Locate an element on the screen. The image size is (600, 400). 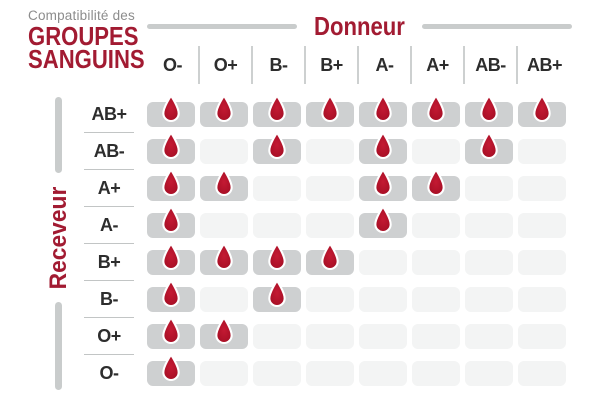
donor-axis-header: Donneur is located at coordinates (360, 25).